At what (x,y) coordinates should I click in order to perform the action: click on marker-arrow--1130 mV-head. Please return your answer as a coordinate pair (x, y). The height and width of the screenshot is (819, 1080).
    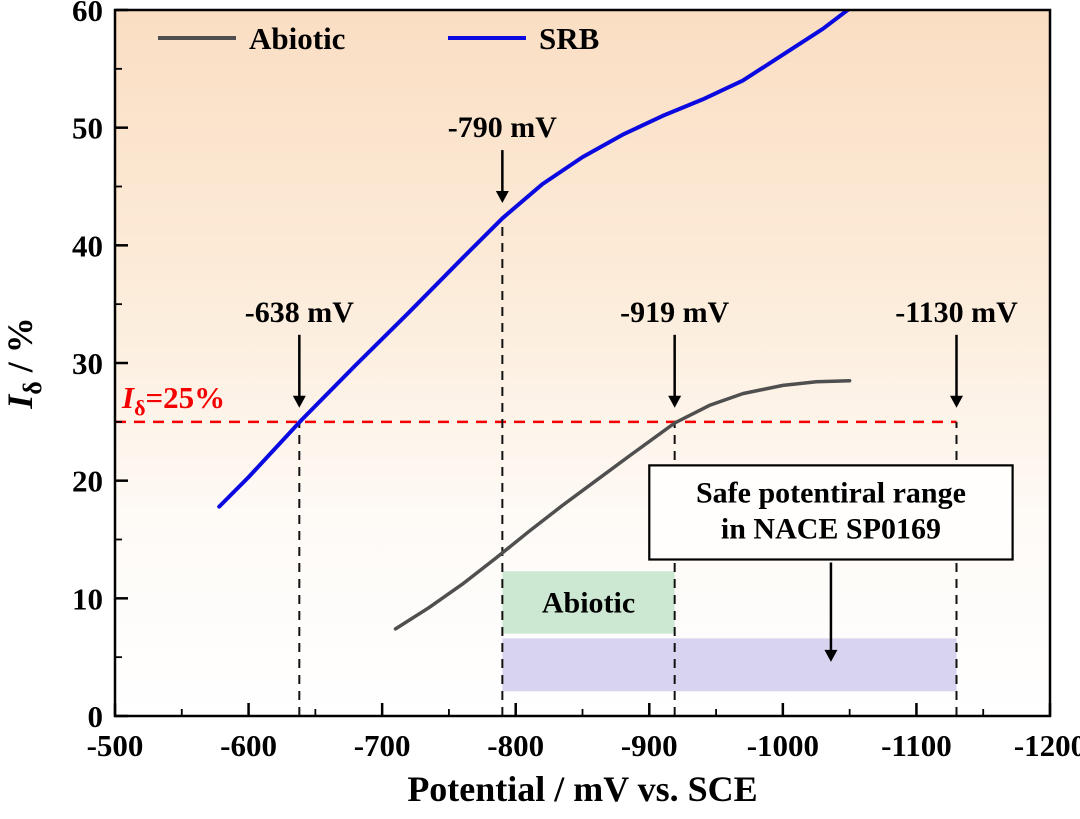
    Looking at the image, I should click on (956, 401).